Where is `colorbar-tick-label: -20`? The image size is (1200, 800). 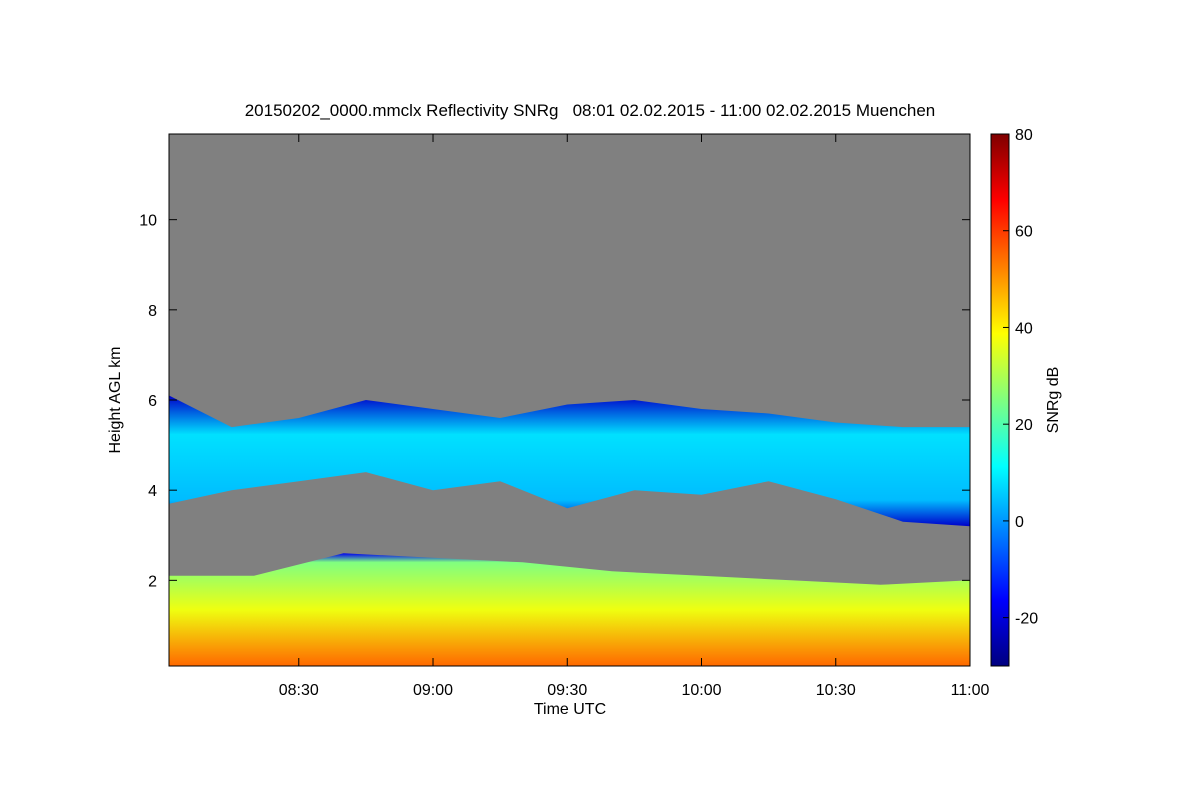 colorbar-tick-label: -20 is located at coordinates (1026, 619).